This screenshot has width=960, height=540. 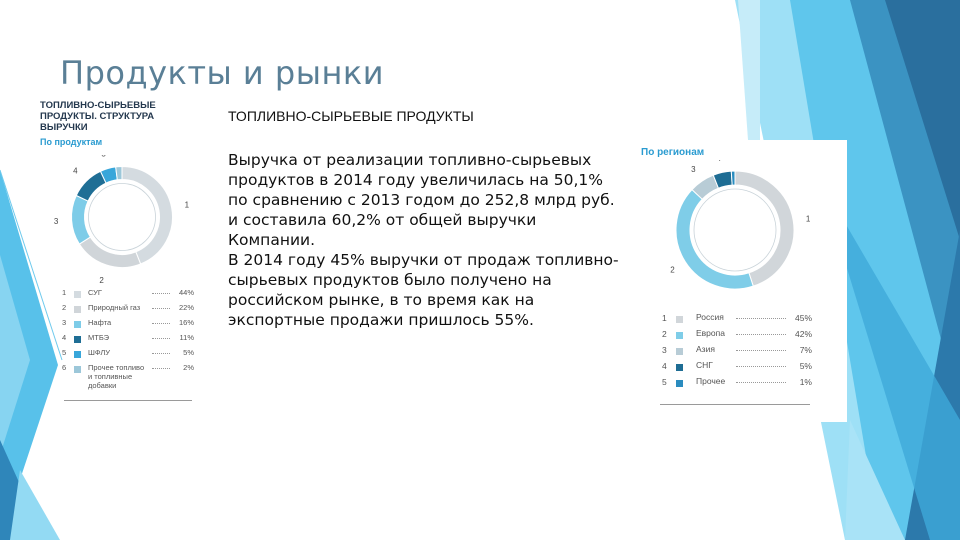 What do you see at coordinates (737, 385) in the screenshot?
I see `legend-row: 5 Прочее 1%` at bounding box center [737, 385].